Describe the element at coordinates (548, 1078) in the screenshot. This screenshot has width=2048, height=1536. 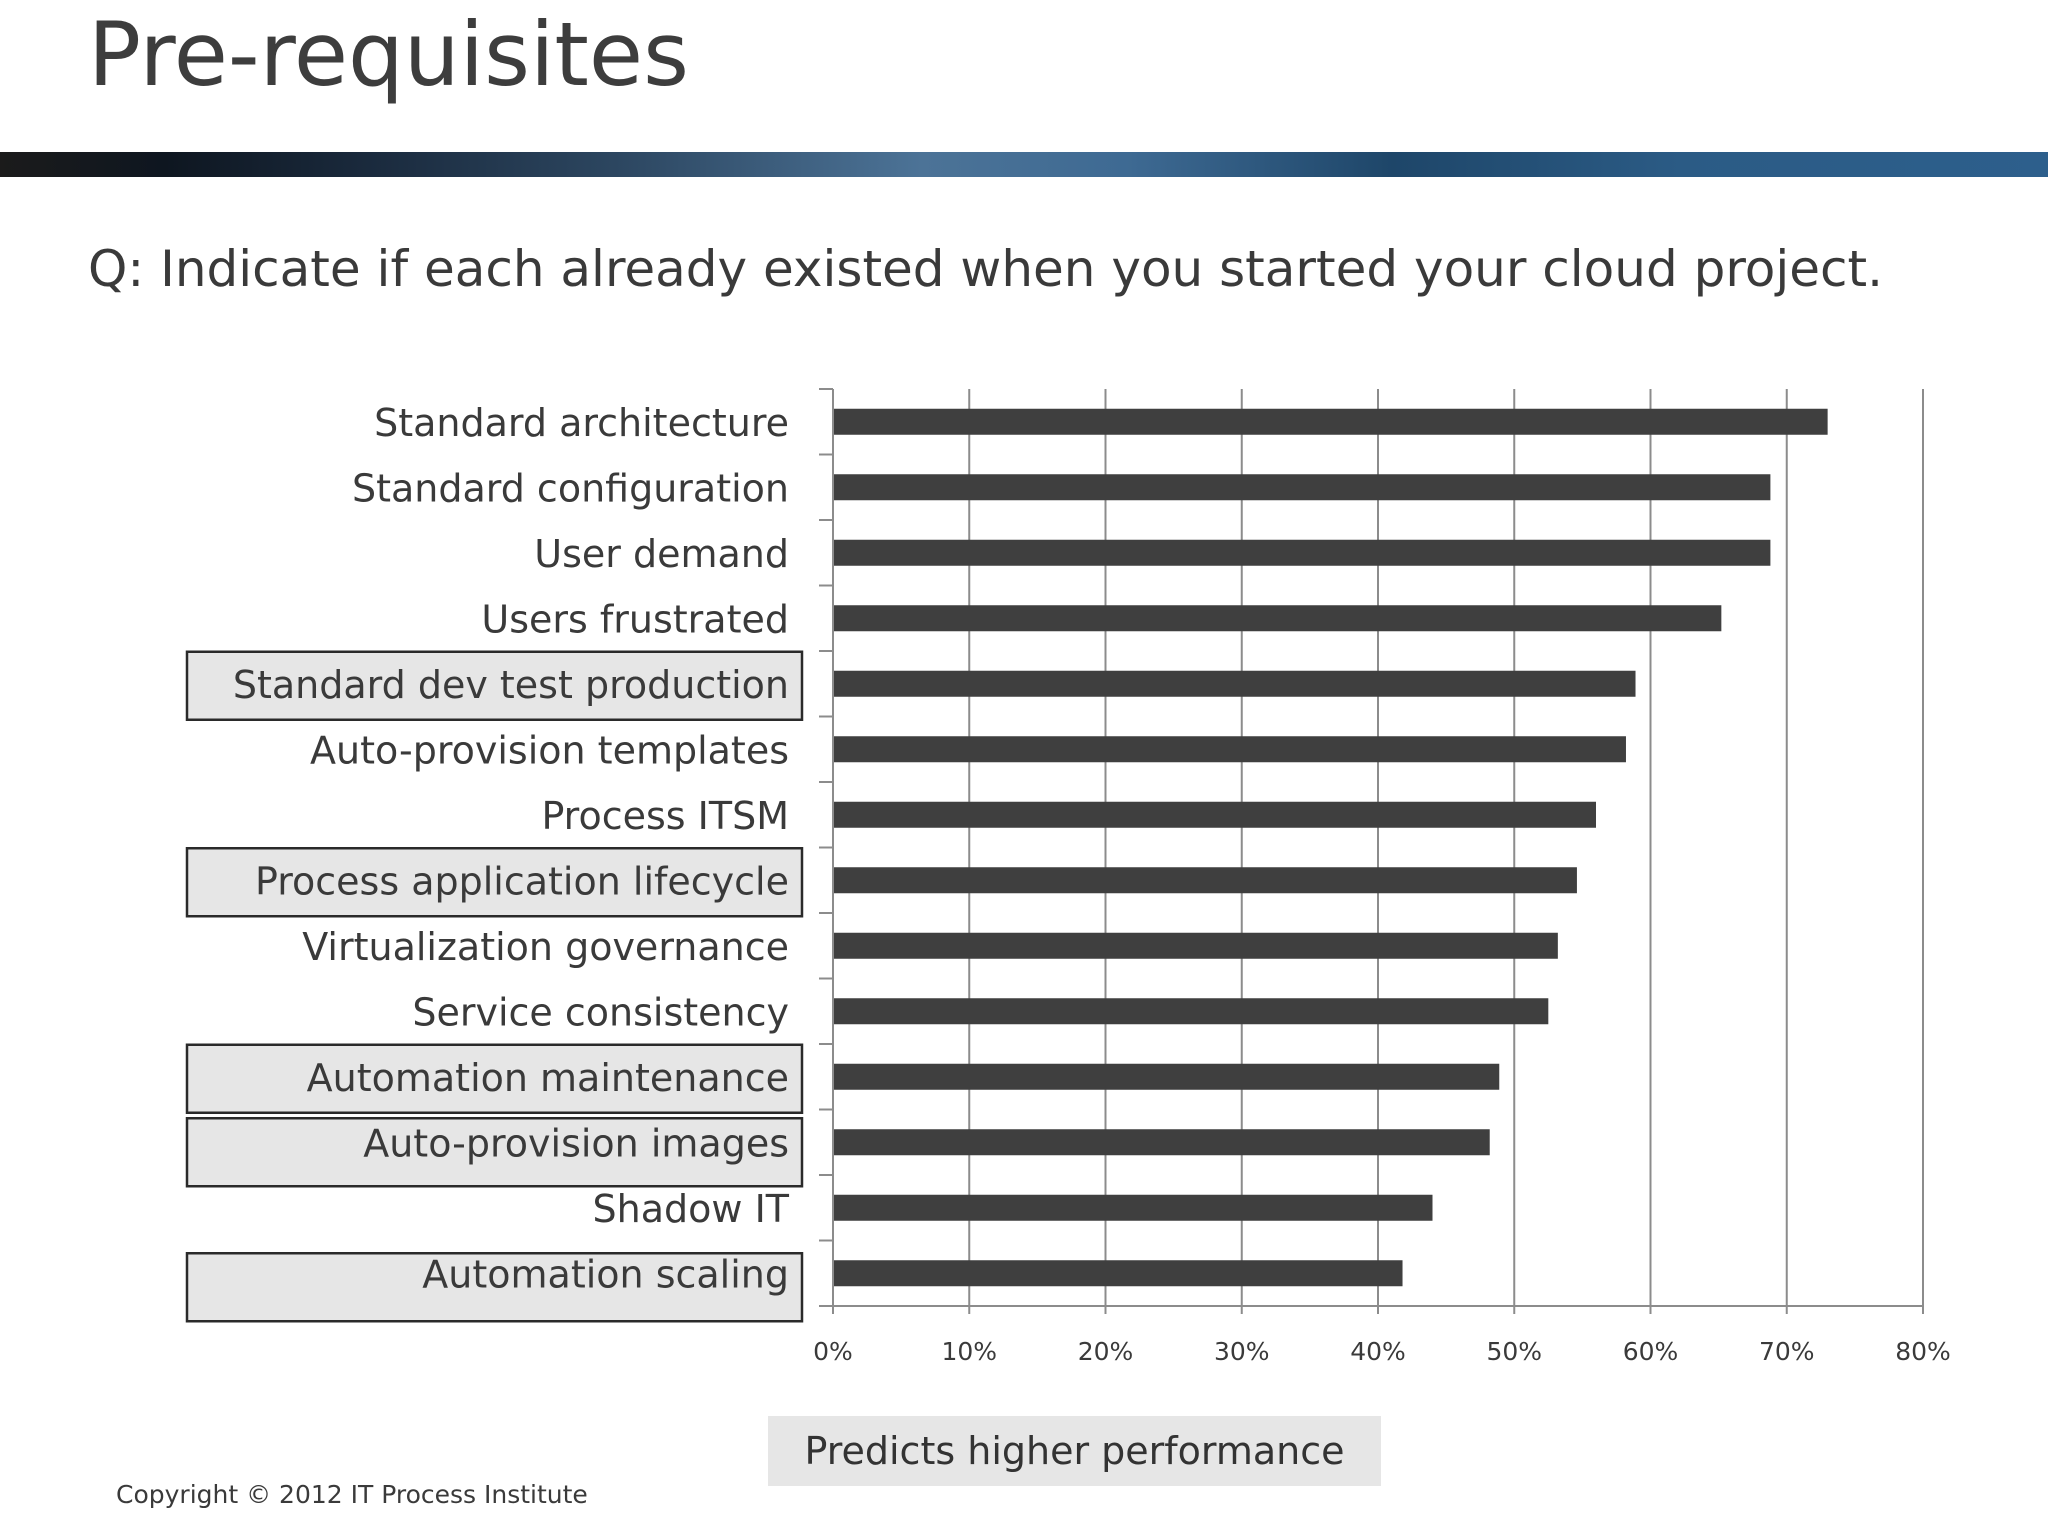
I see `category-label-automation-maintenance: Automation maintenance` at that location.